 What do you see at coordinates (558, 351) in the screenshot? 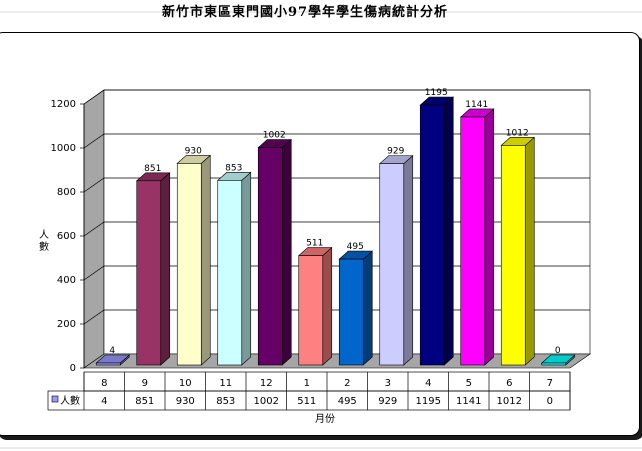
I see `data-label: 0` at bounding box center [558, 351].